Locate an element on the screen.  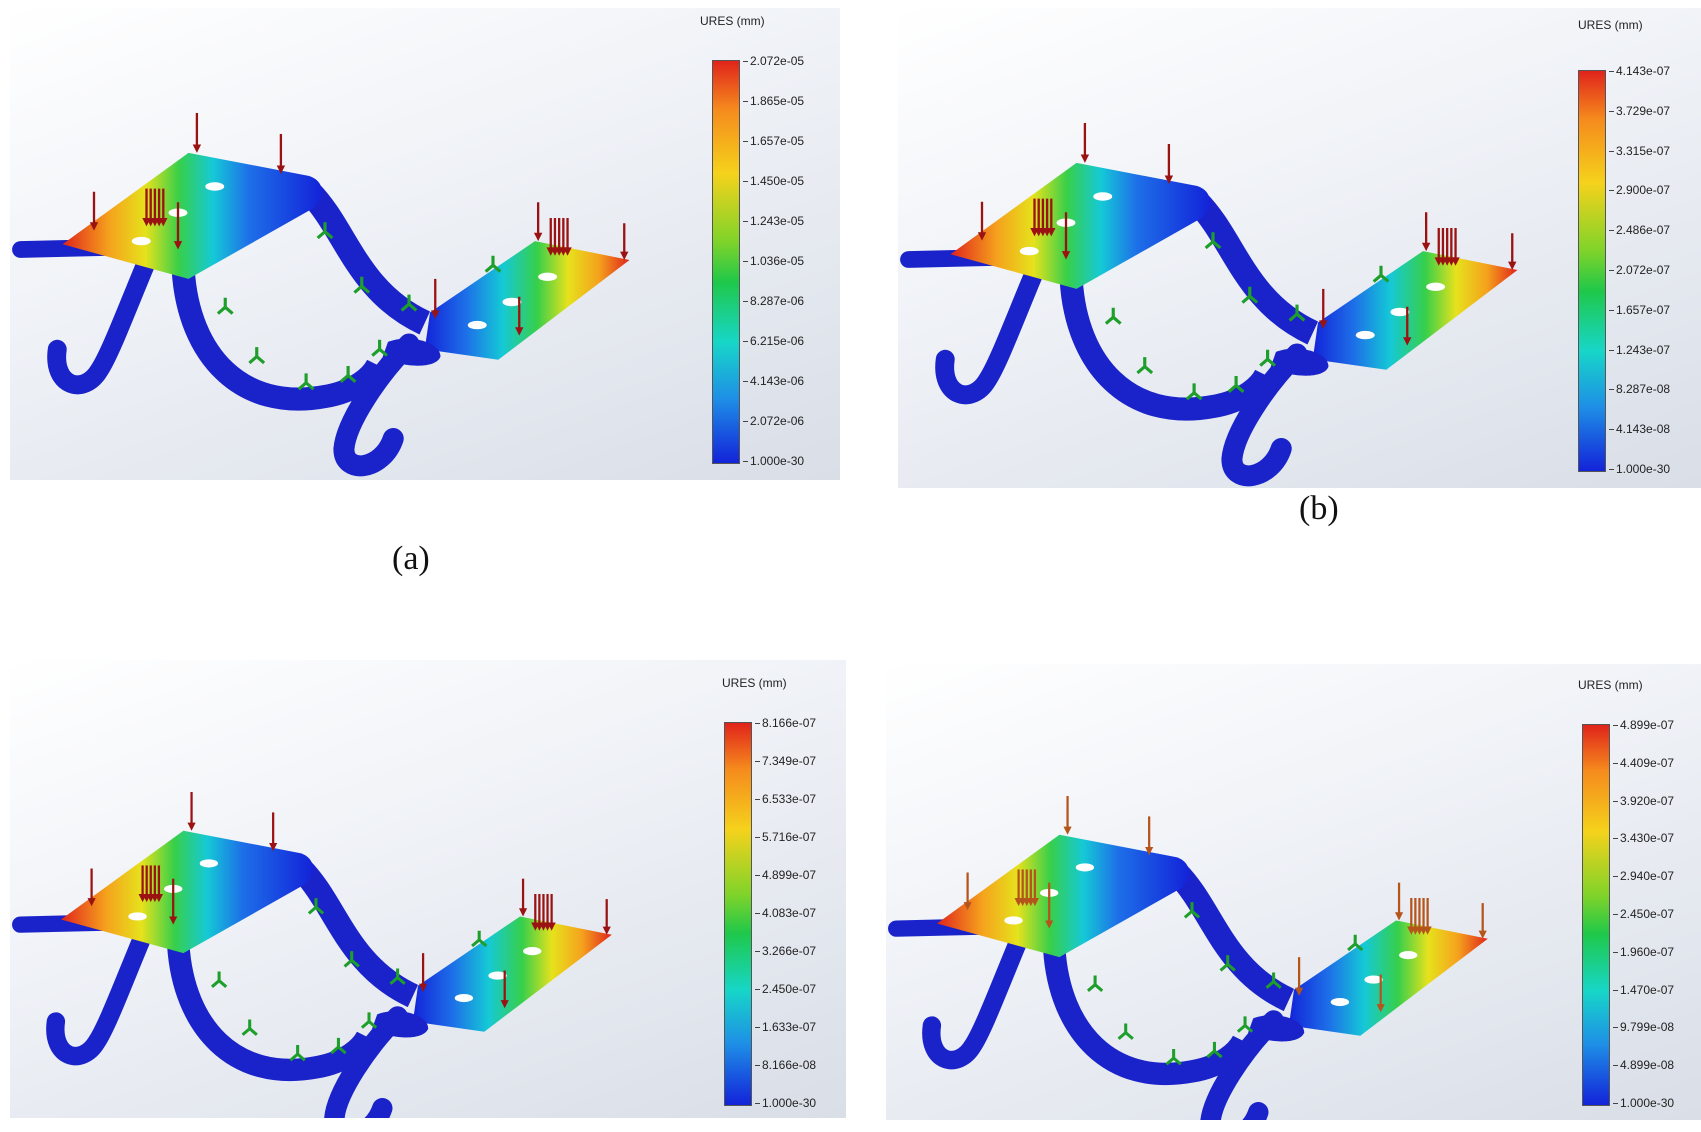
colorbar-tick-label: 4.899e-08 is located at coordinates (1643, 1065).